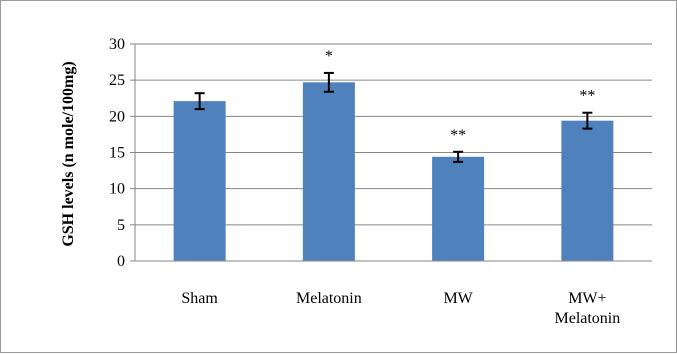  Describe the element at coordinates (587, 308) in the screenshot. I see `x-tick-label: MW+ Melatonin` at that location.